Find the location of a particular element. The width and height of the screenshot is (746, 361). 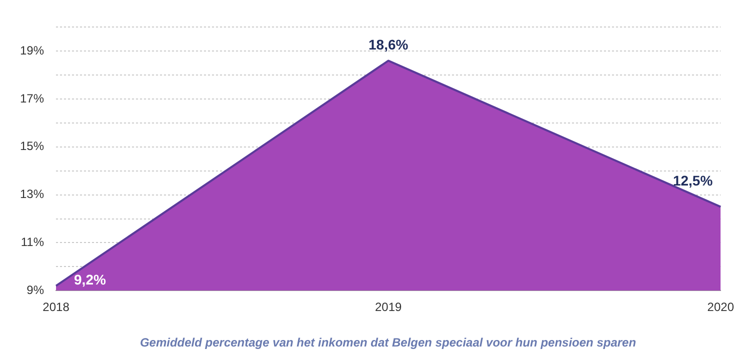

y-tick-label: 13% is located at coordinates (32, 194).